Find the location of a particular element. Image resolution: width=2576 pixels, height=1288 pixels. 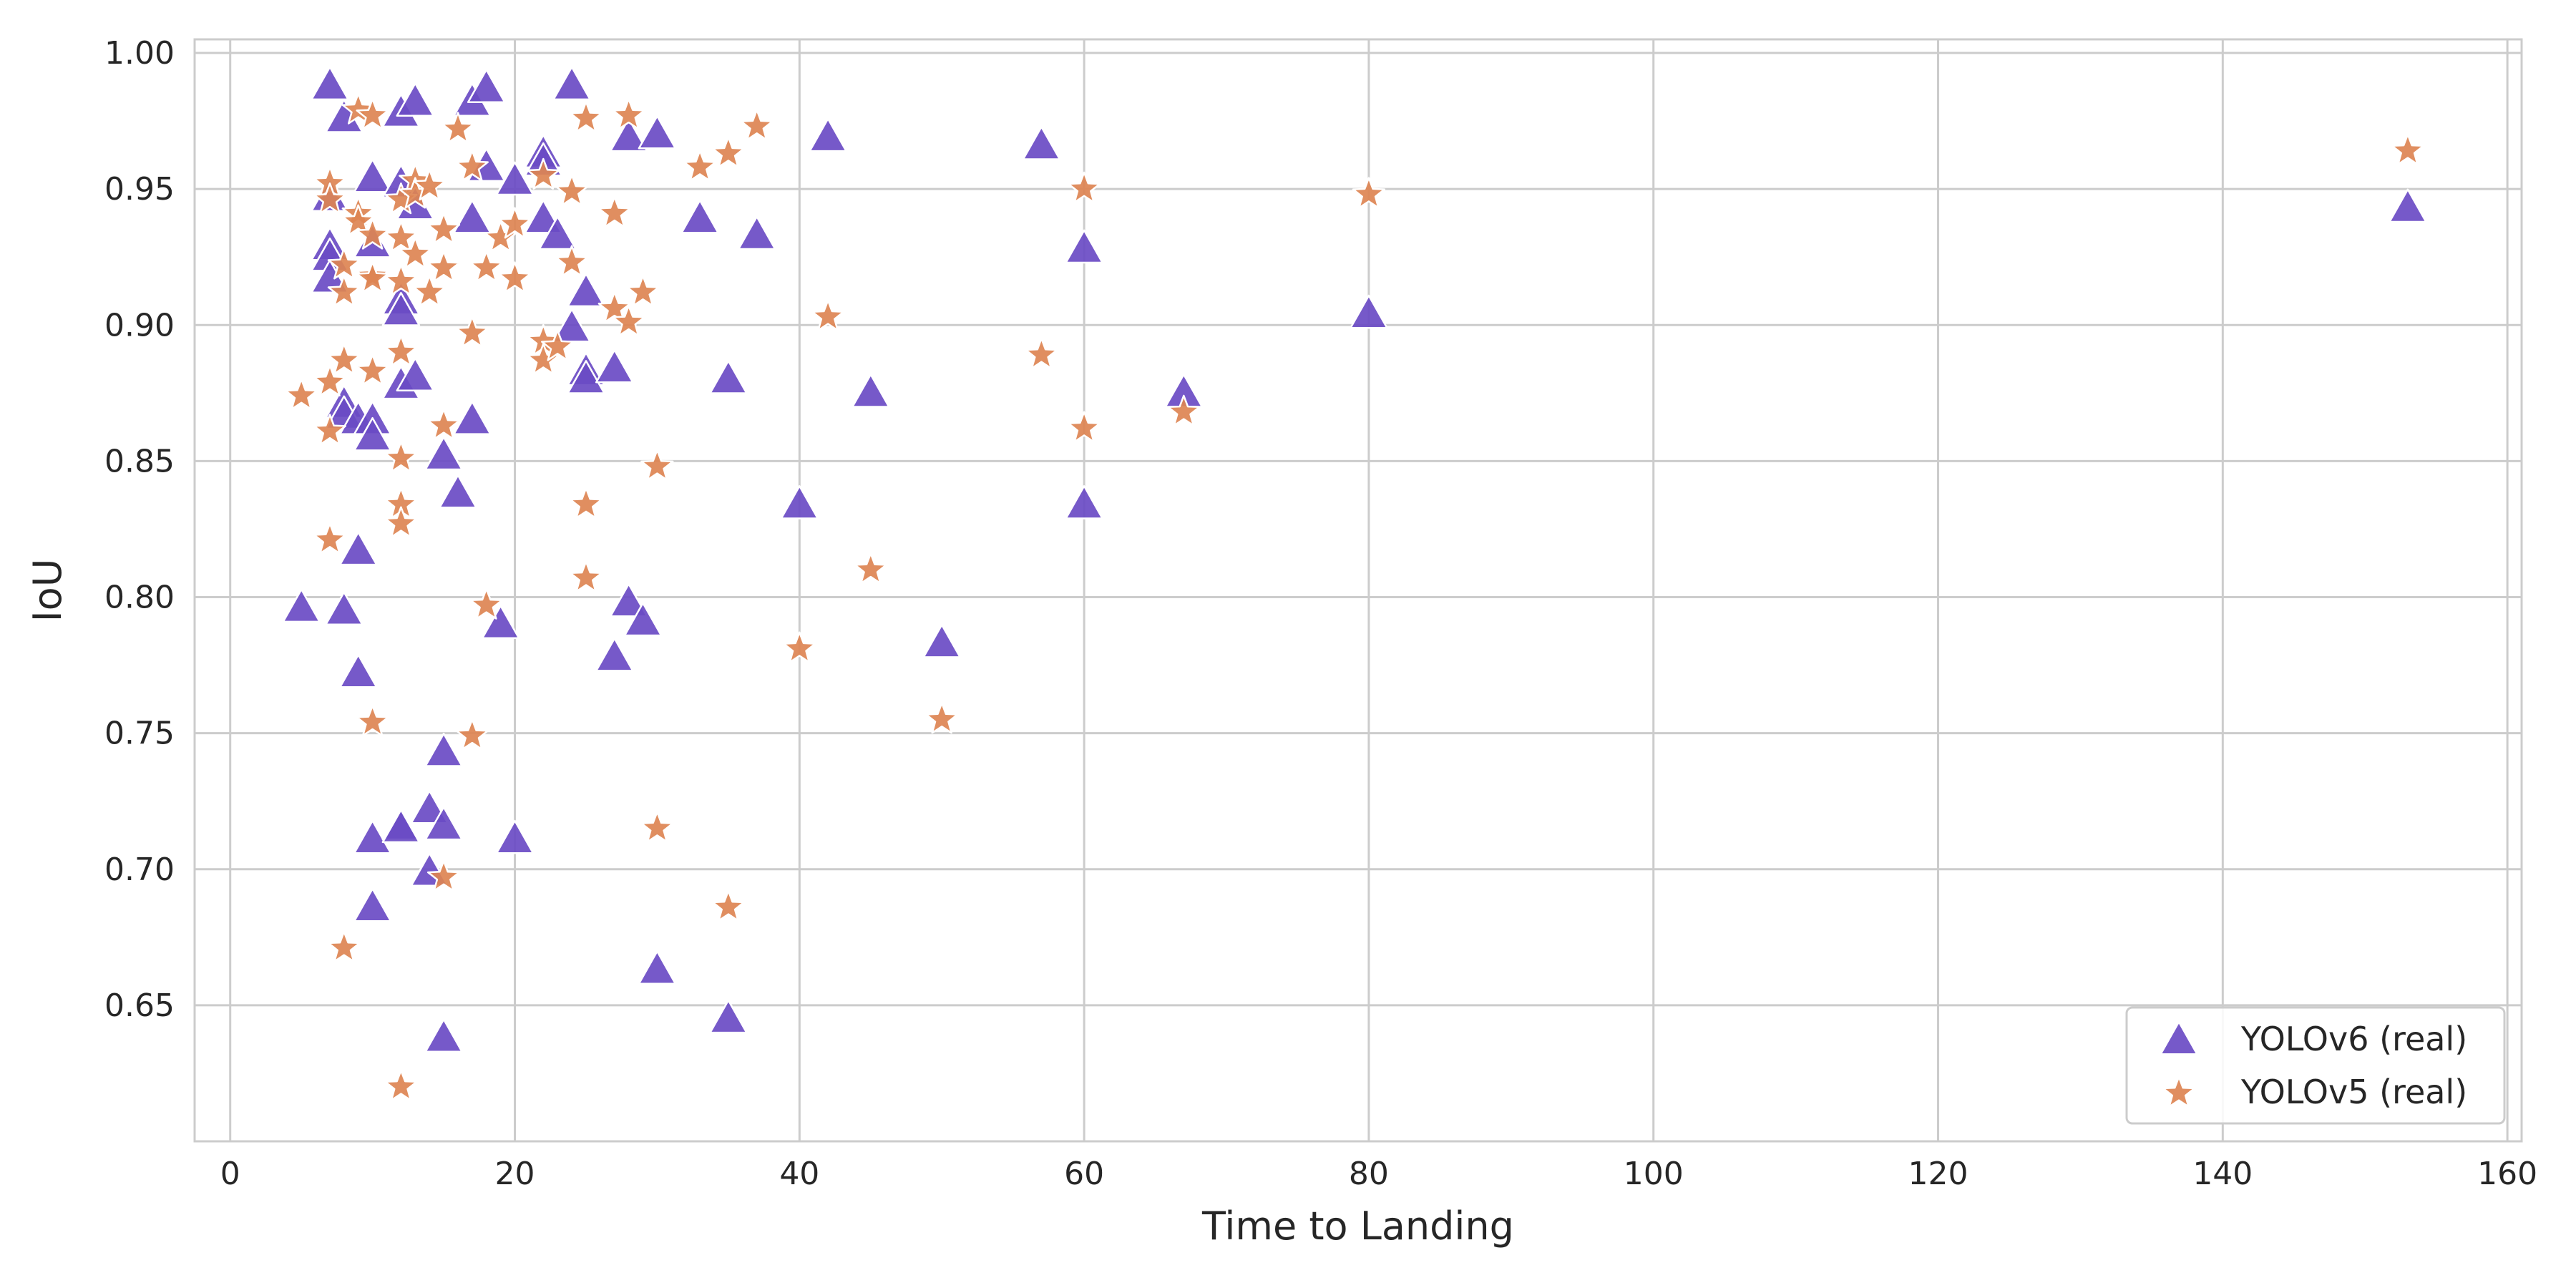

y-tick-label: 0.70 is located at coordinates (139, 870).